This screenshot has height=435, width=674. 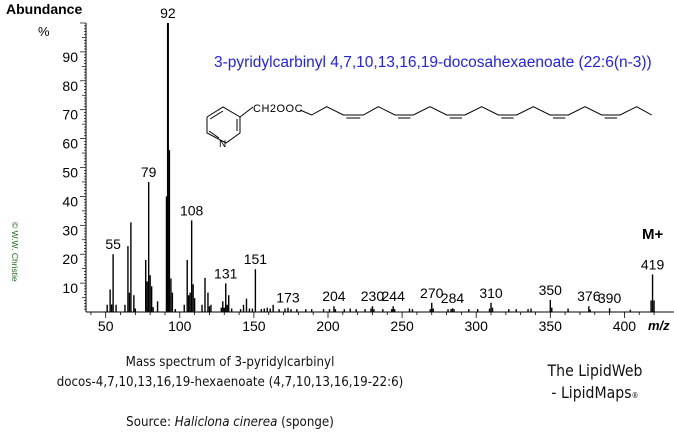 What do you see at coordinates (149, 172) in the screenshot?
I see `peak-label-79: 79` at bounding box center [149, 172].